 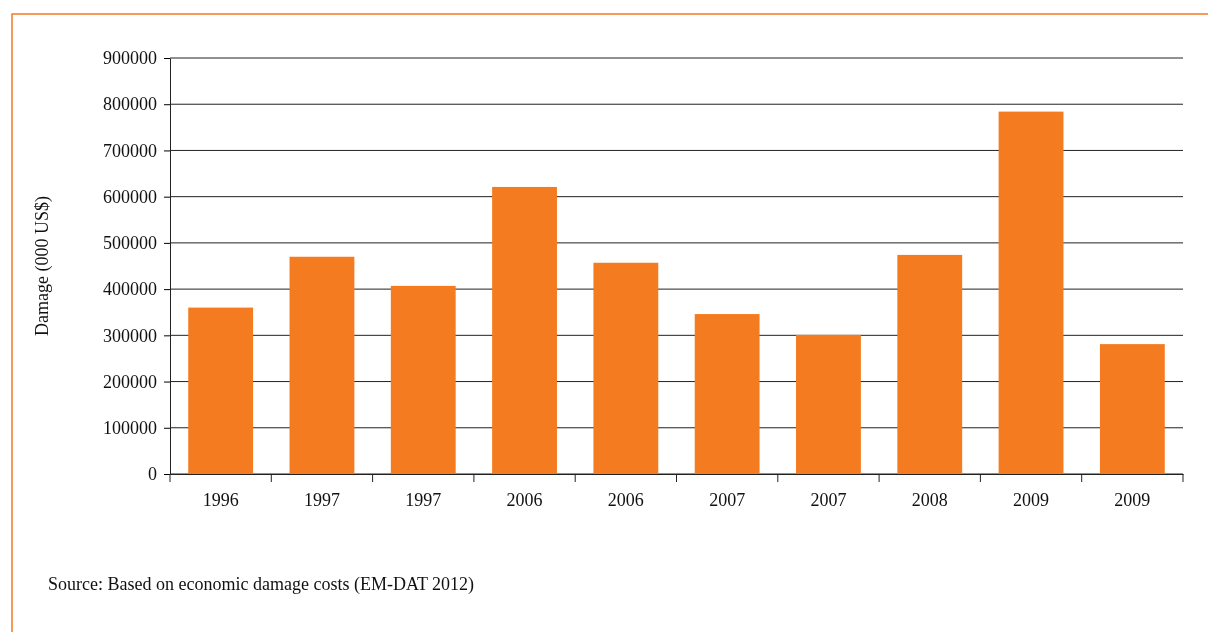 I want to click on y-axis-title: Damage (000 US$), so click(x=42, y=266).